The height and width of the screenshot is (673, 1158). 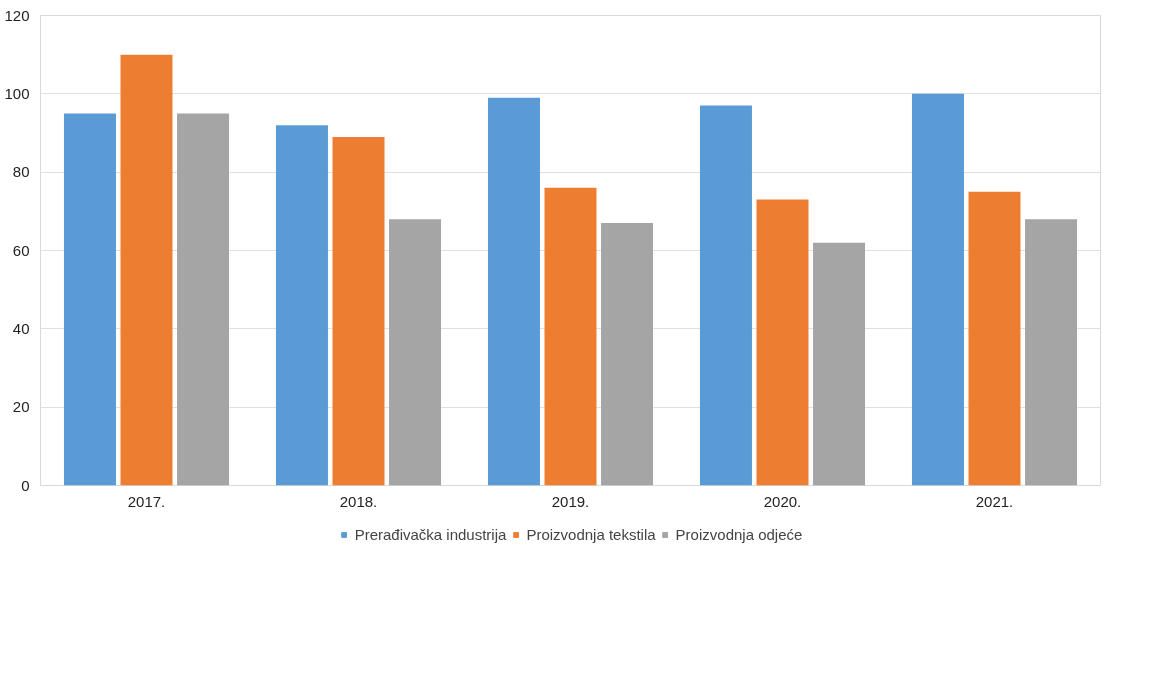 I want to click on y-tick-label: 120, so click(x=17, y=15).